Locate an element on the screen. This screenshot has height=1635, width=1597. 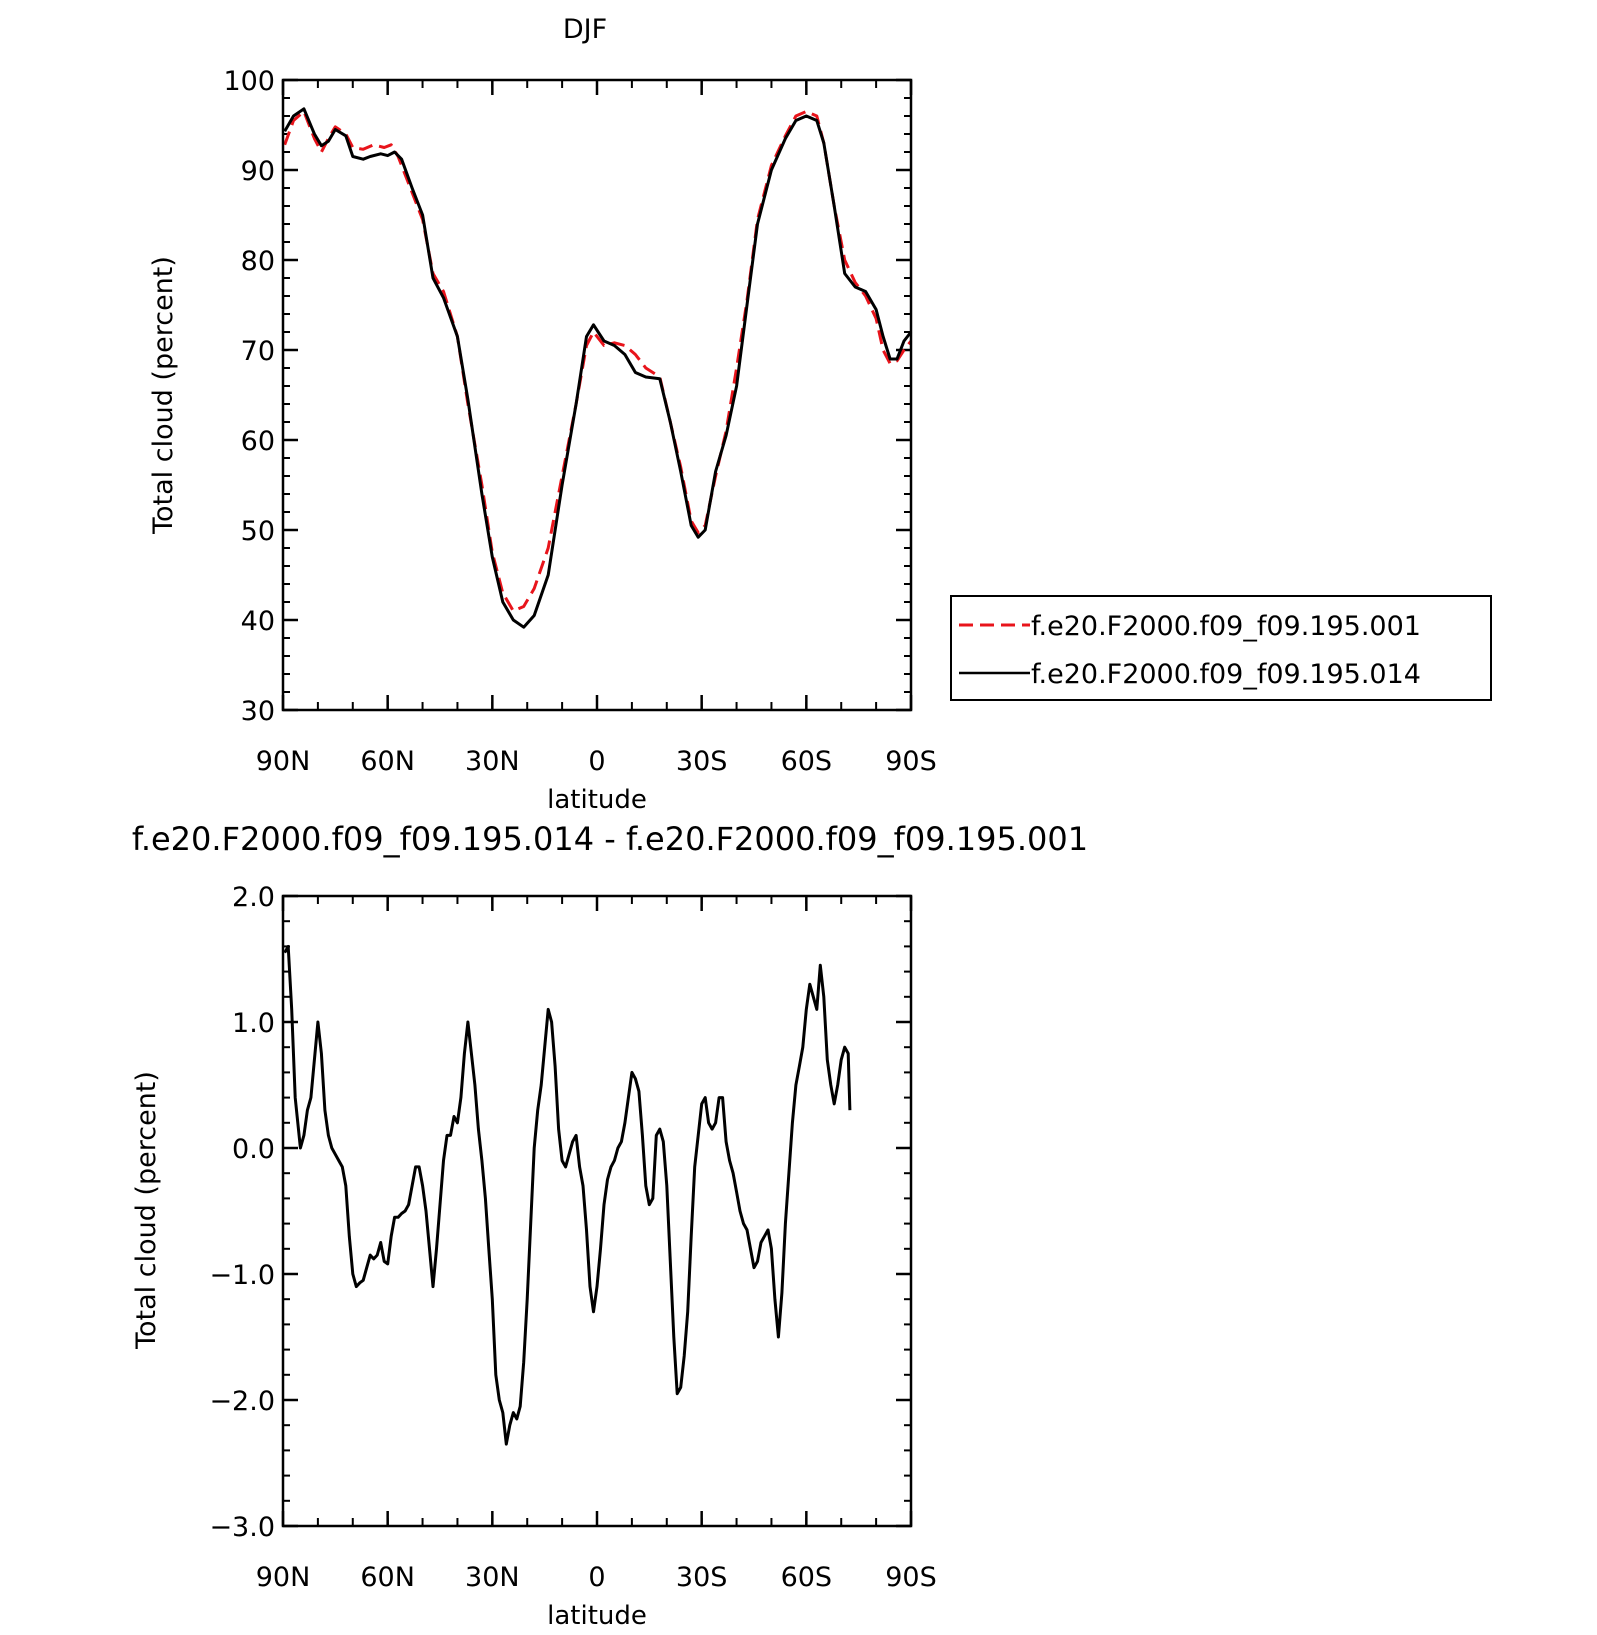
y-tick-label: 50 is located at coordinates (258, 531).